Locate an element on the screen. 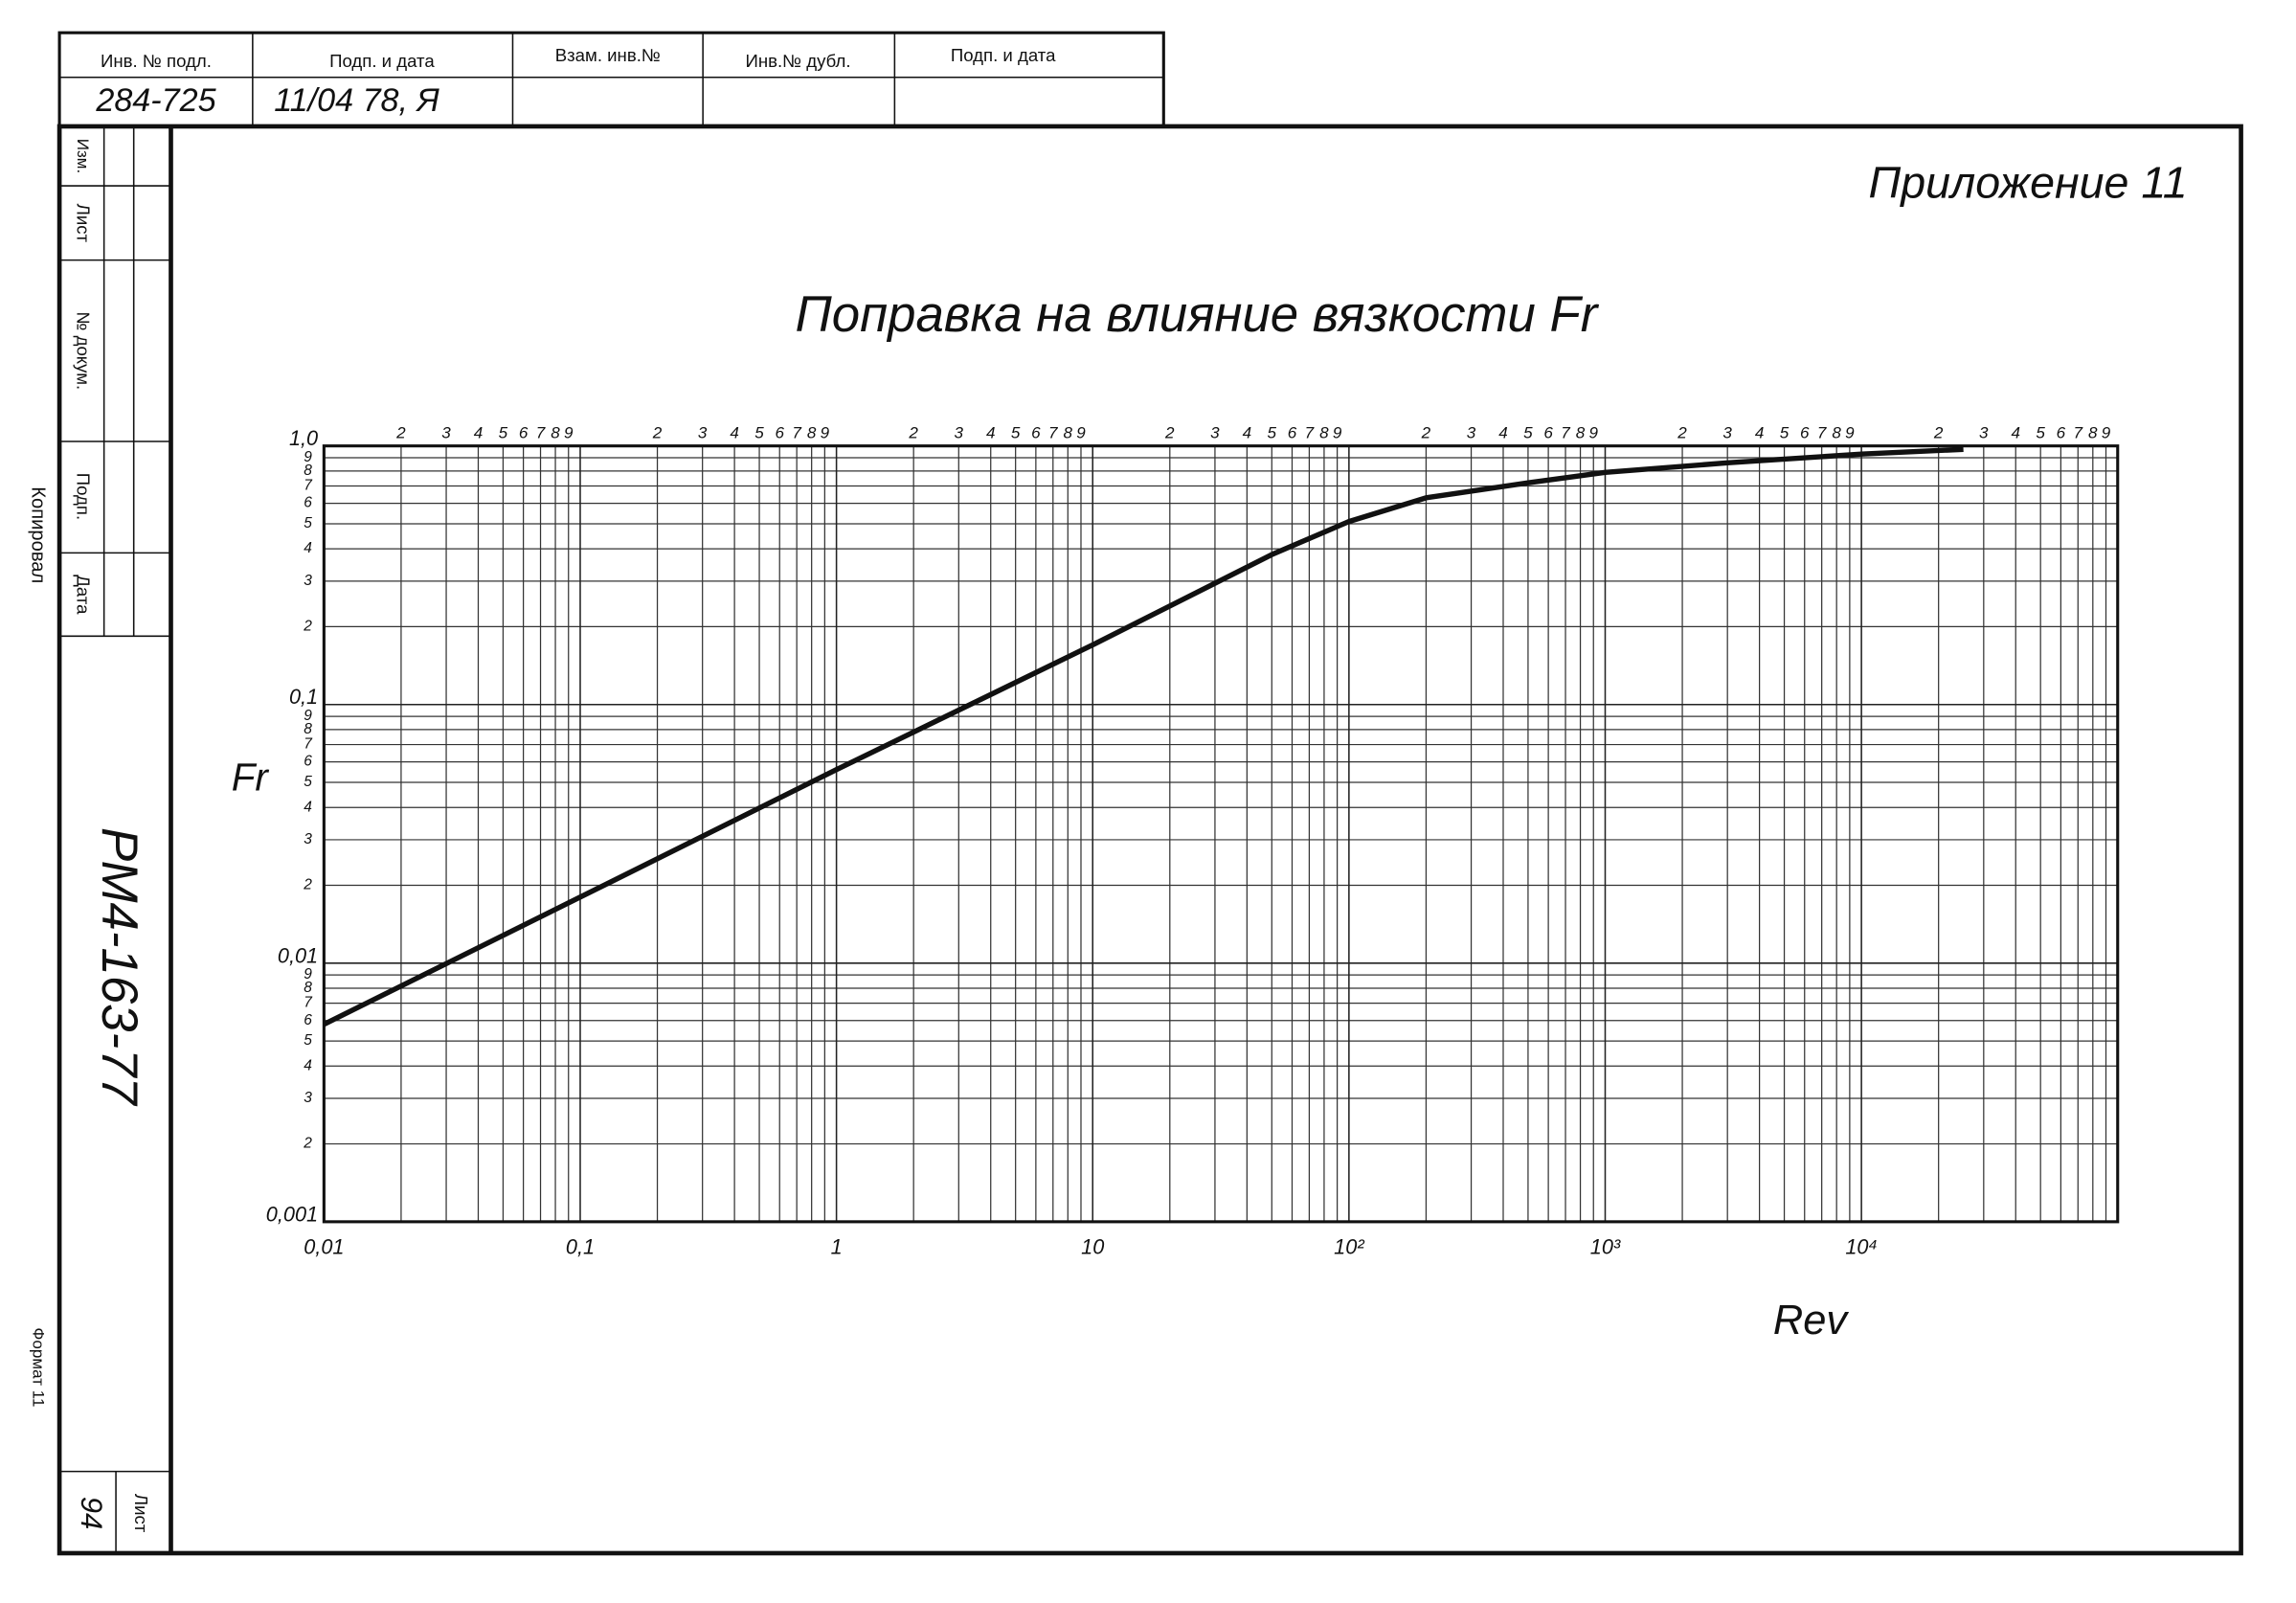 The height and width of the screenshot is (1603, 2296). y-tick-label: 0,1 is located at coordinates (303, 697).